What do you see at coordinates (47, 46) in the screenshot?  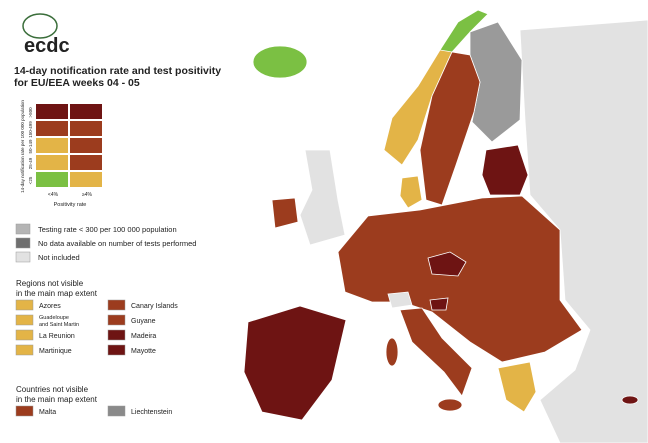 I see `logo-text: ecdc` at bounding box center [47, 46].